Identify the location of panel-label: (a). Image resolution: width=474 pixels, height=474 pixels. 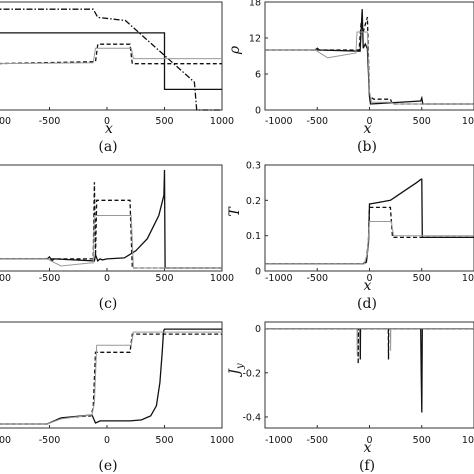
(107, 147).